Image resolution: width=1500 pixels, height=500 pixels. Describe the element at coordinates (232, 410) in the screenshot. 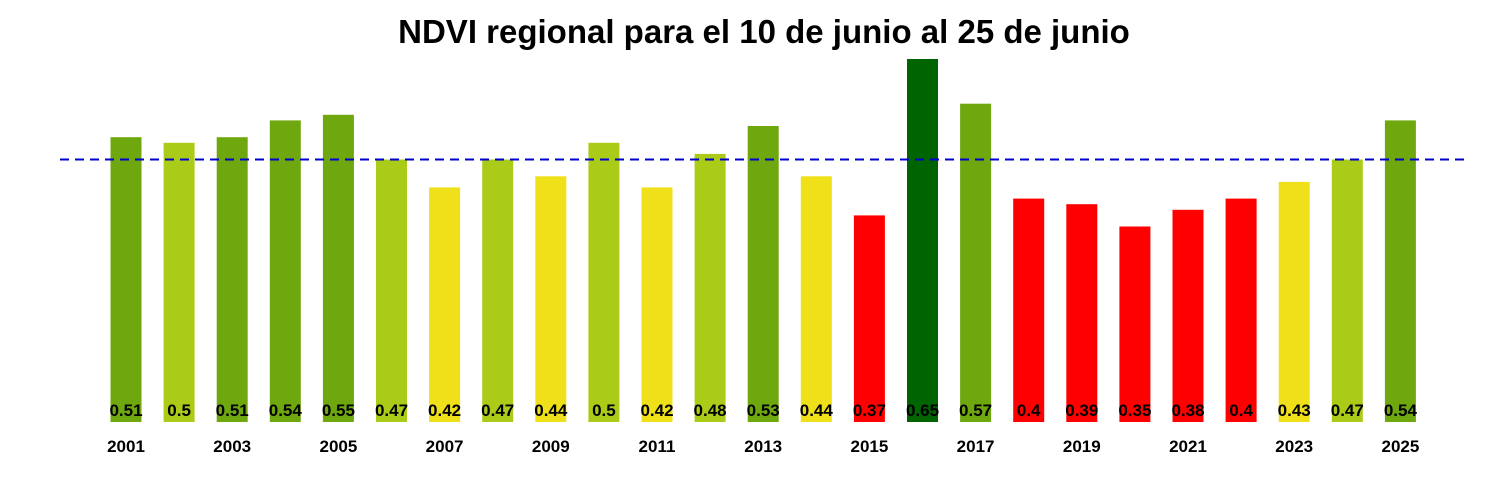

I see `value-label-2003: 0.51` at that location.